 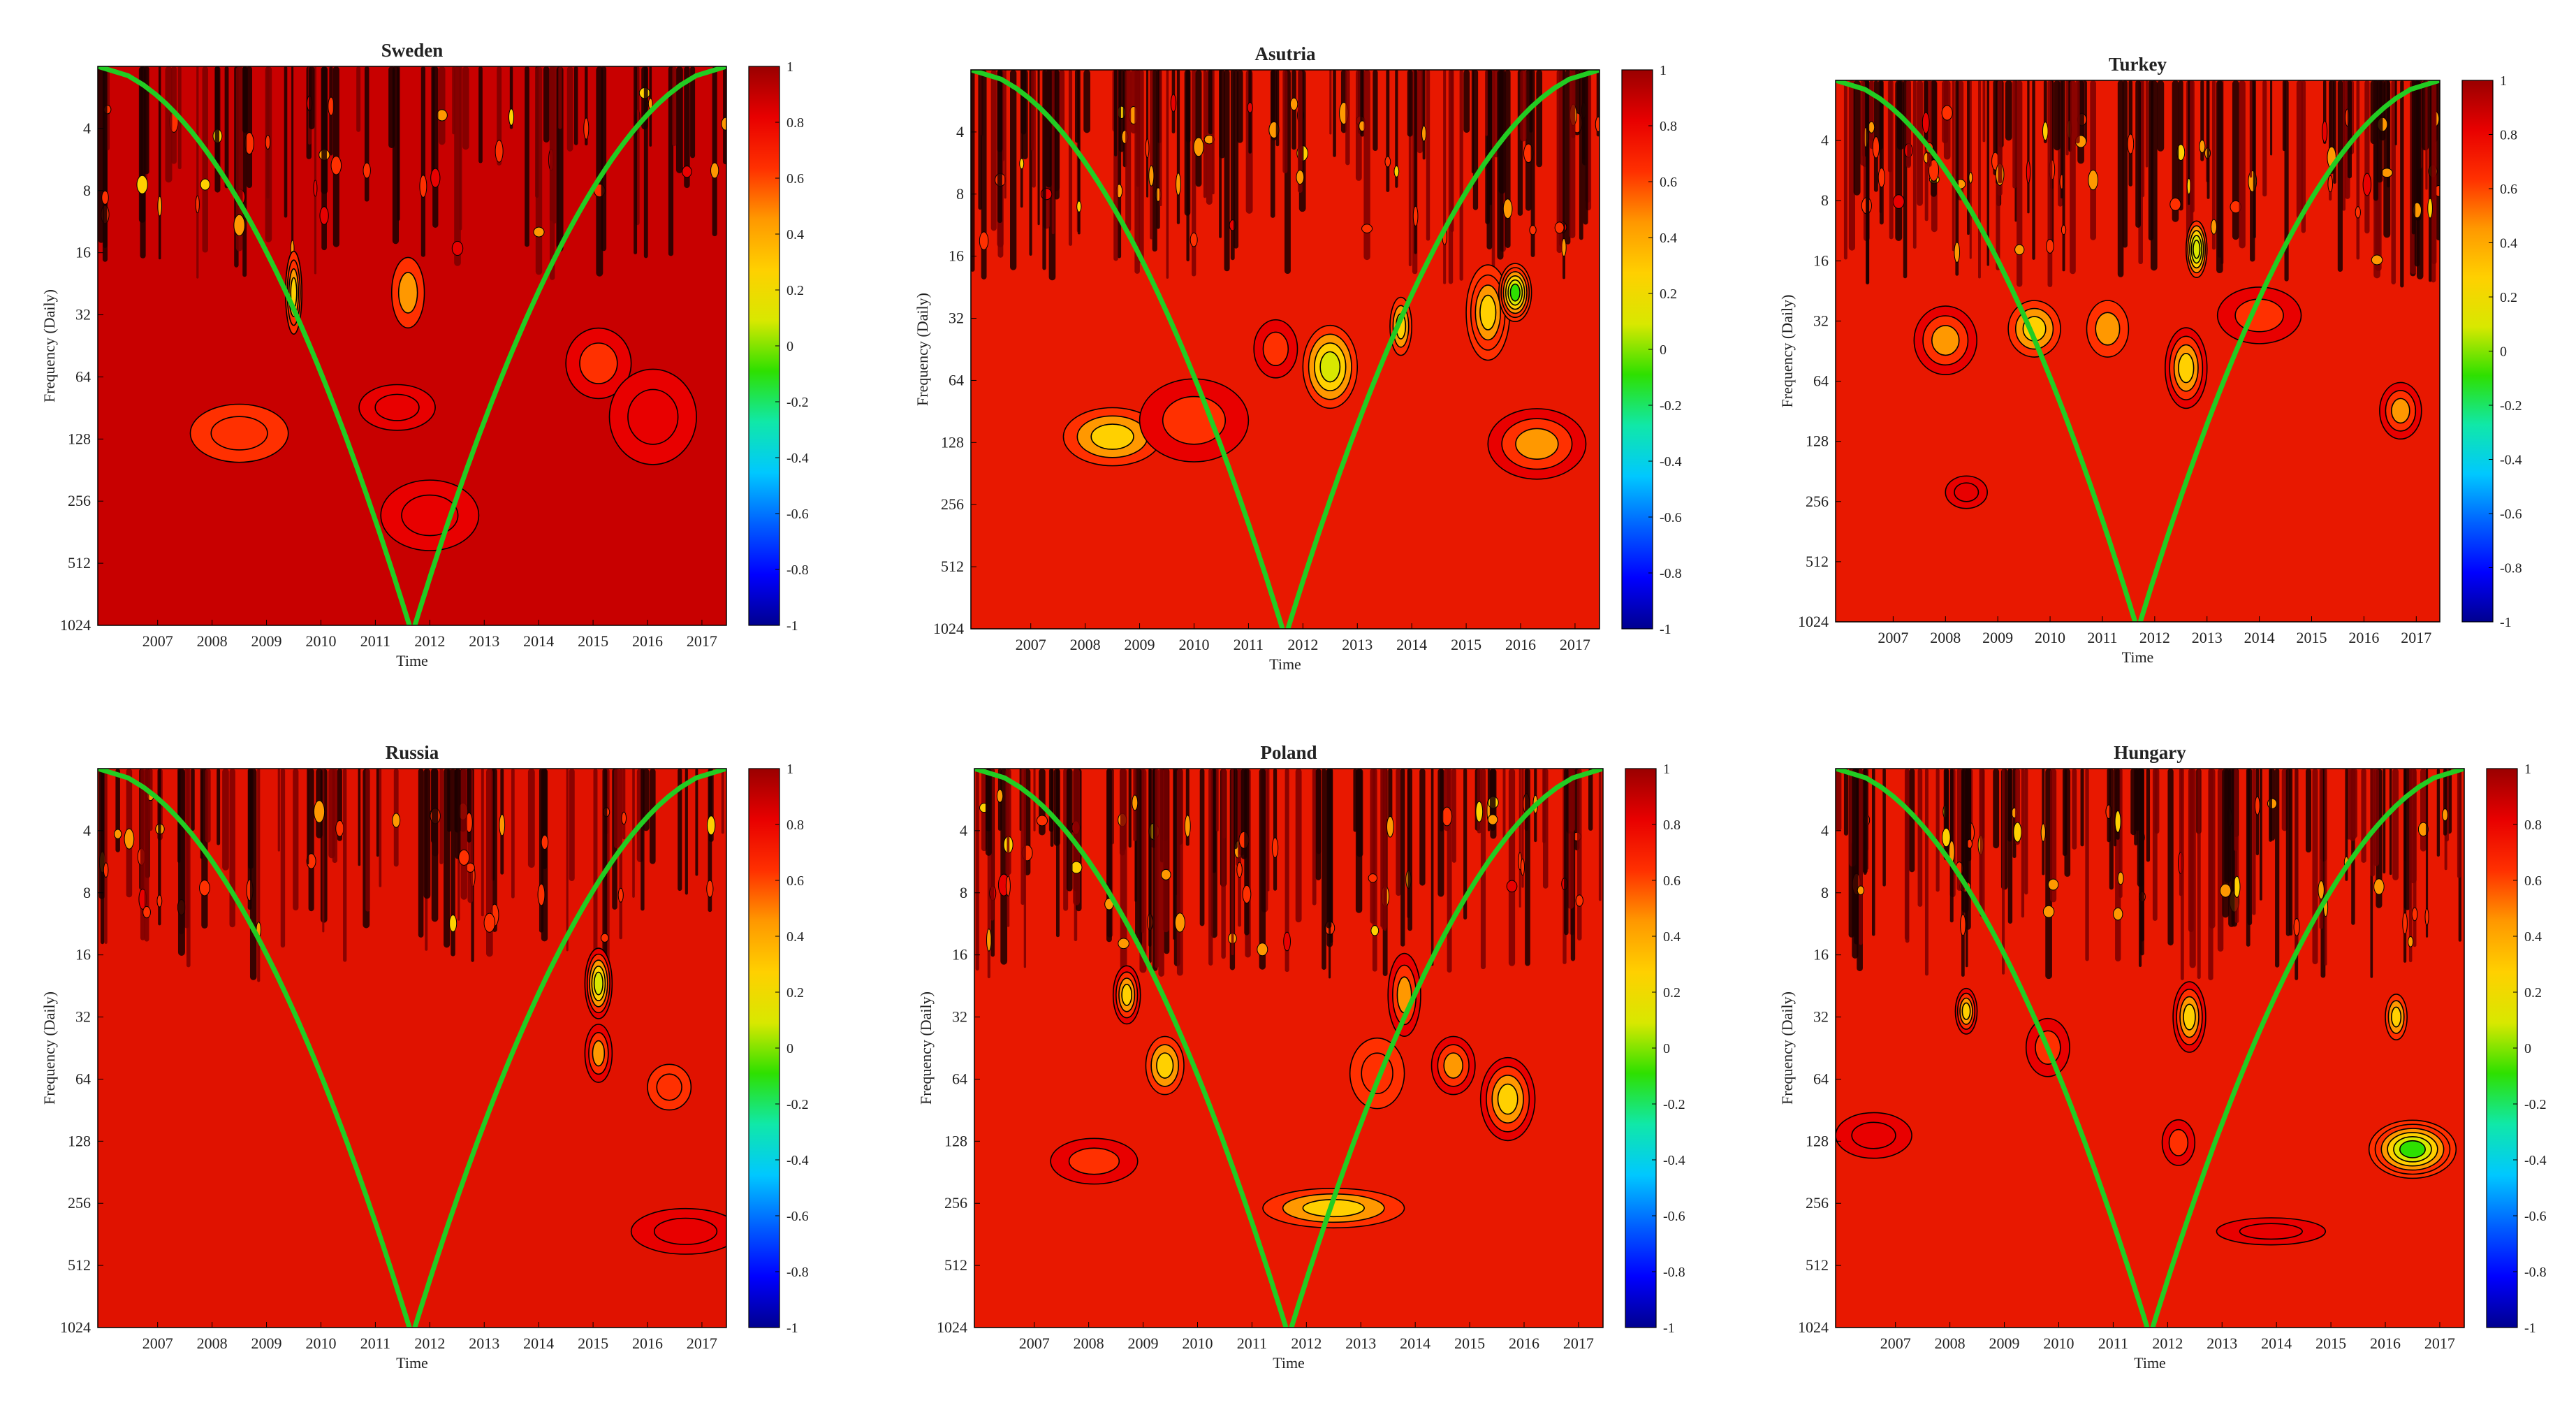 What do you see at coordinates (1285, 350) in the screenshot?
I see `coherence-plot-area` at bounding box center [1285, 350].